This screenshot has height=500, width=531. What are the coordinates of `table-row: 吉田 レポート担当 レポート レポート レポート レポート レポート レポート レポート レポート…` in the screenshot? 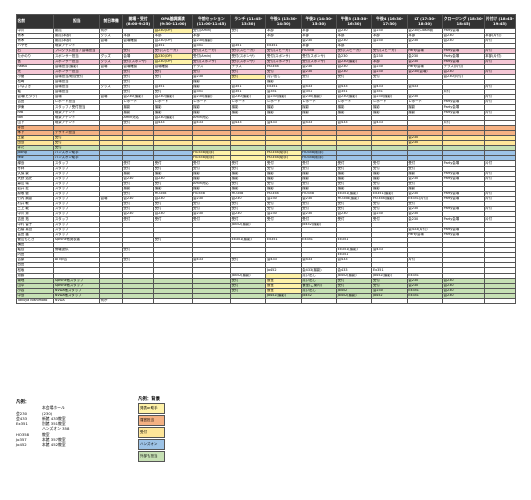 It's located at (266, 102).